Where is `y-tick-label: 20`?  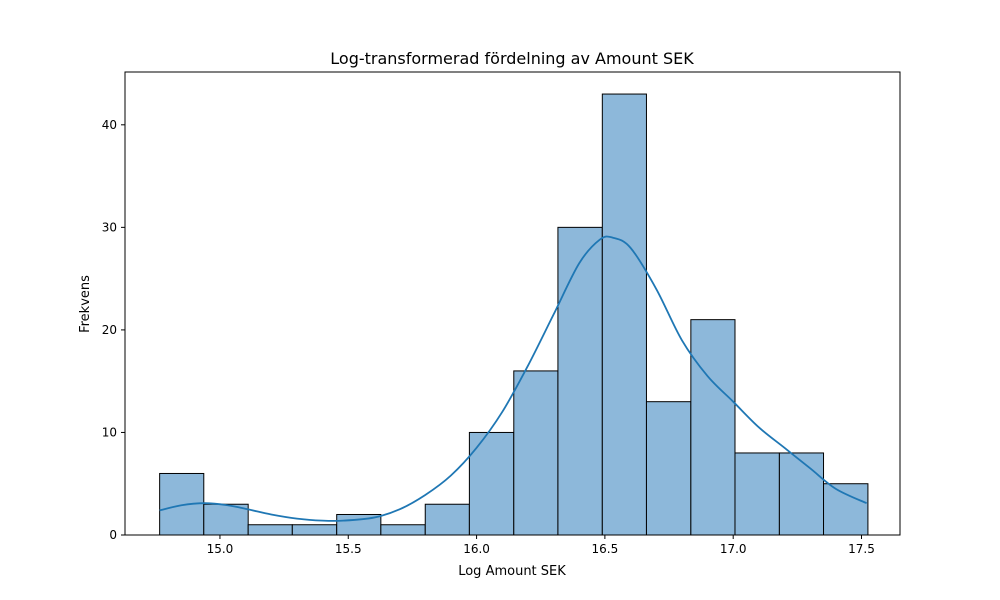 y-tick-label: 20 is located at coordinates (109, 330).